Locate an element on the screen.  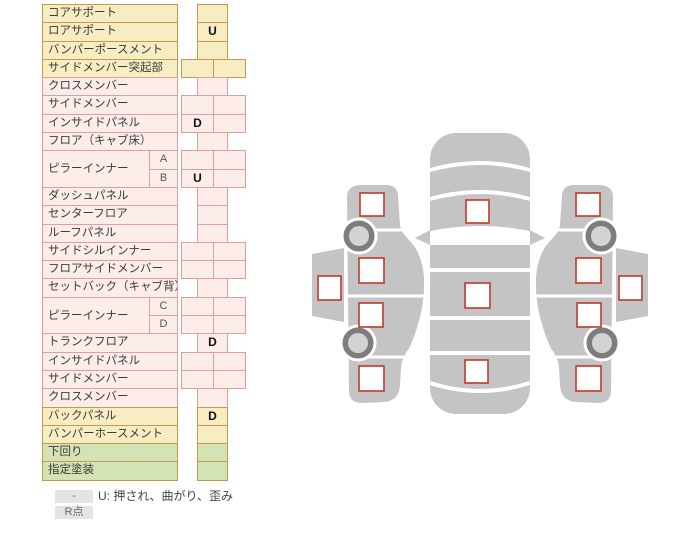
part-label: 指定塗装 is located at coordinates (110, 471).